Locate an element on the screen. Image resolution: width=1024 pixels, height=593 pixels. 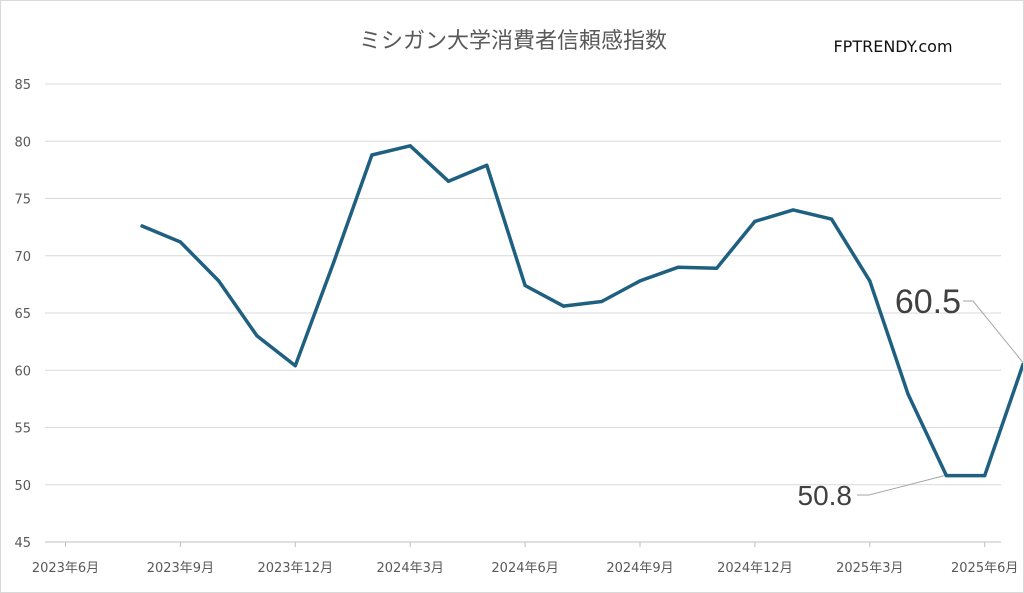
y-tick-label: 85 is located at coordinates (22, 85).